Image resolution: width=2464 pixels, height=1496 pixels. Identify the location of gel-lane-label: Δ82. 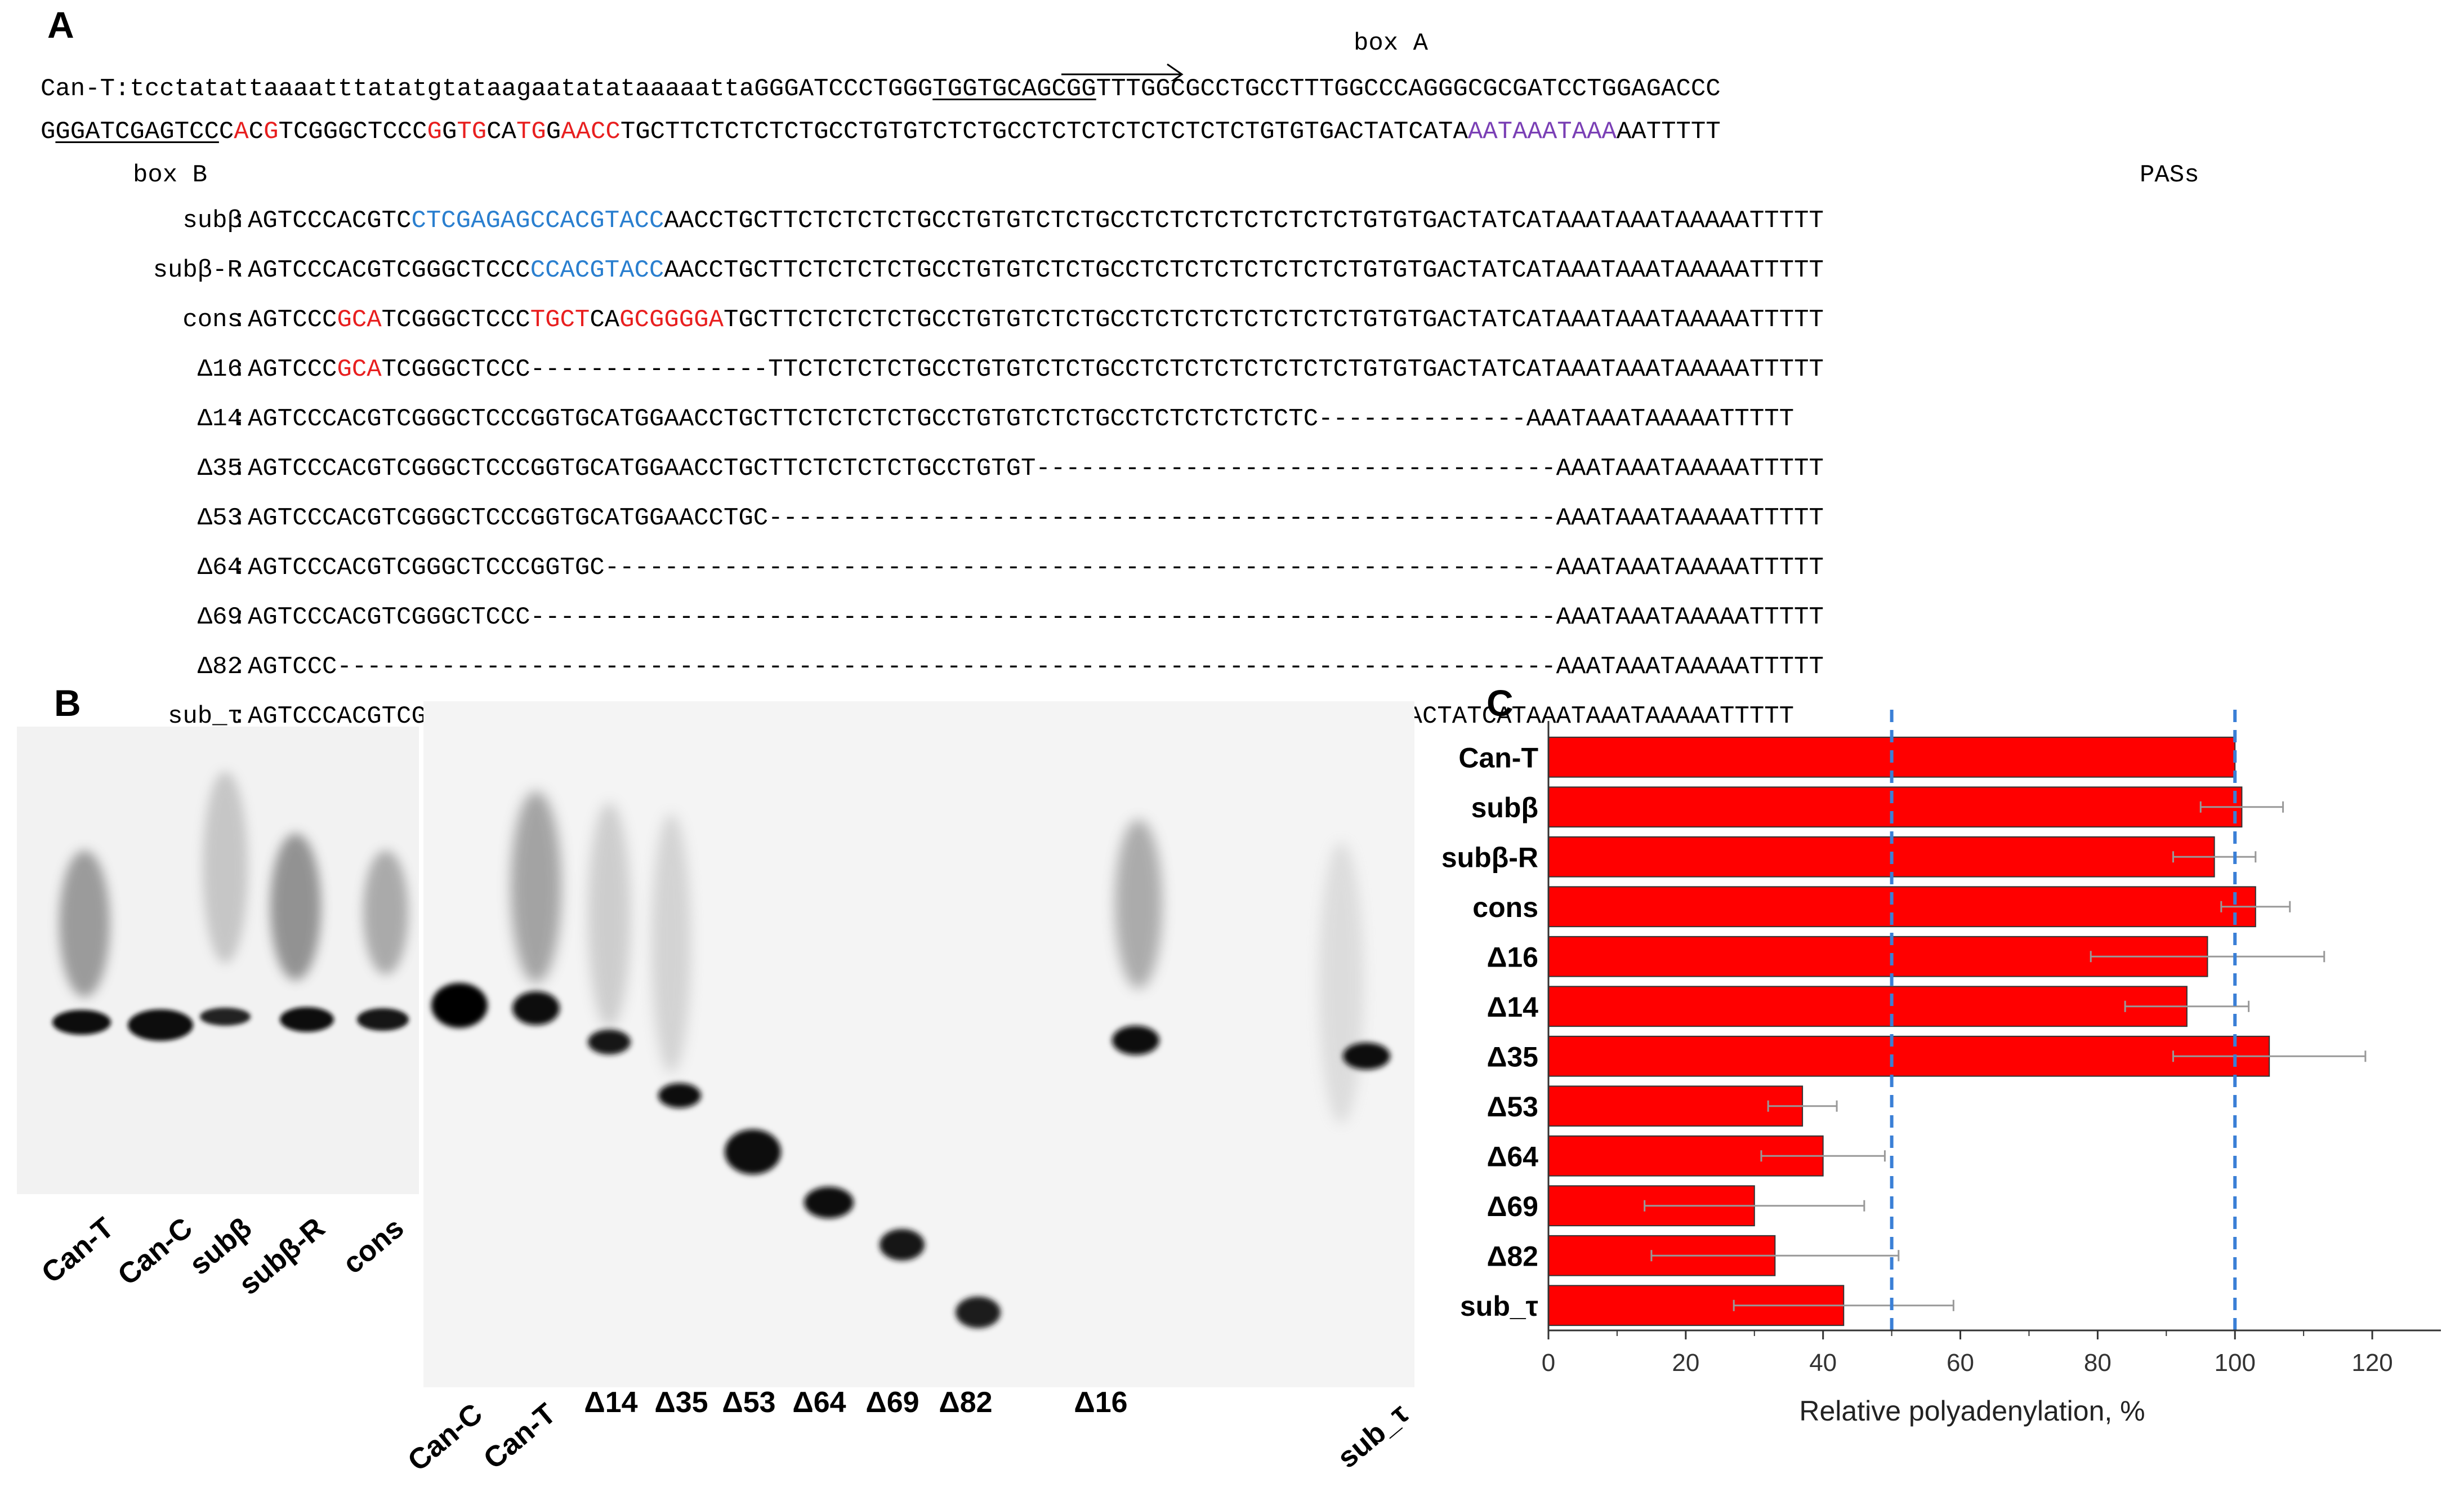
(966, 1402).